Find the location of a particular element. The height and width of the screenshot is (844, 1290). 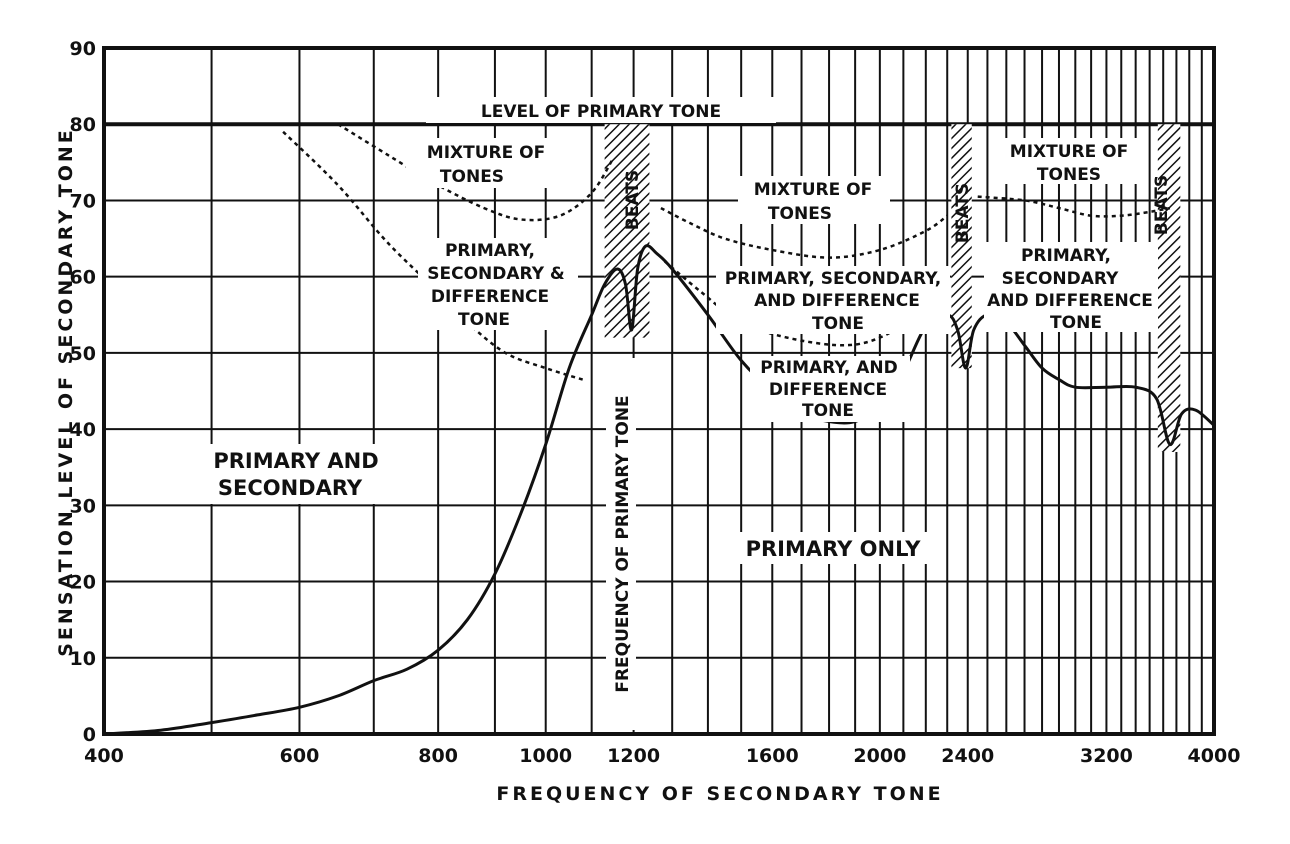

y-tick-label-0: 0 is located at coordinates (89, 735).